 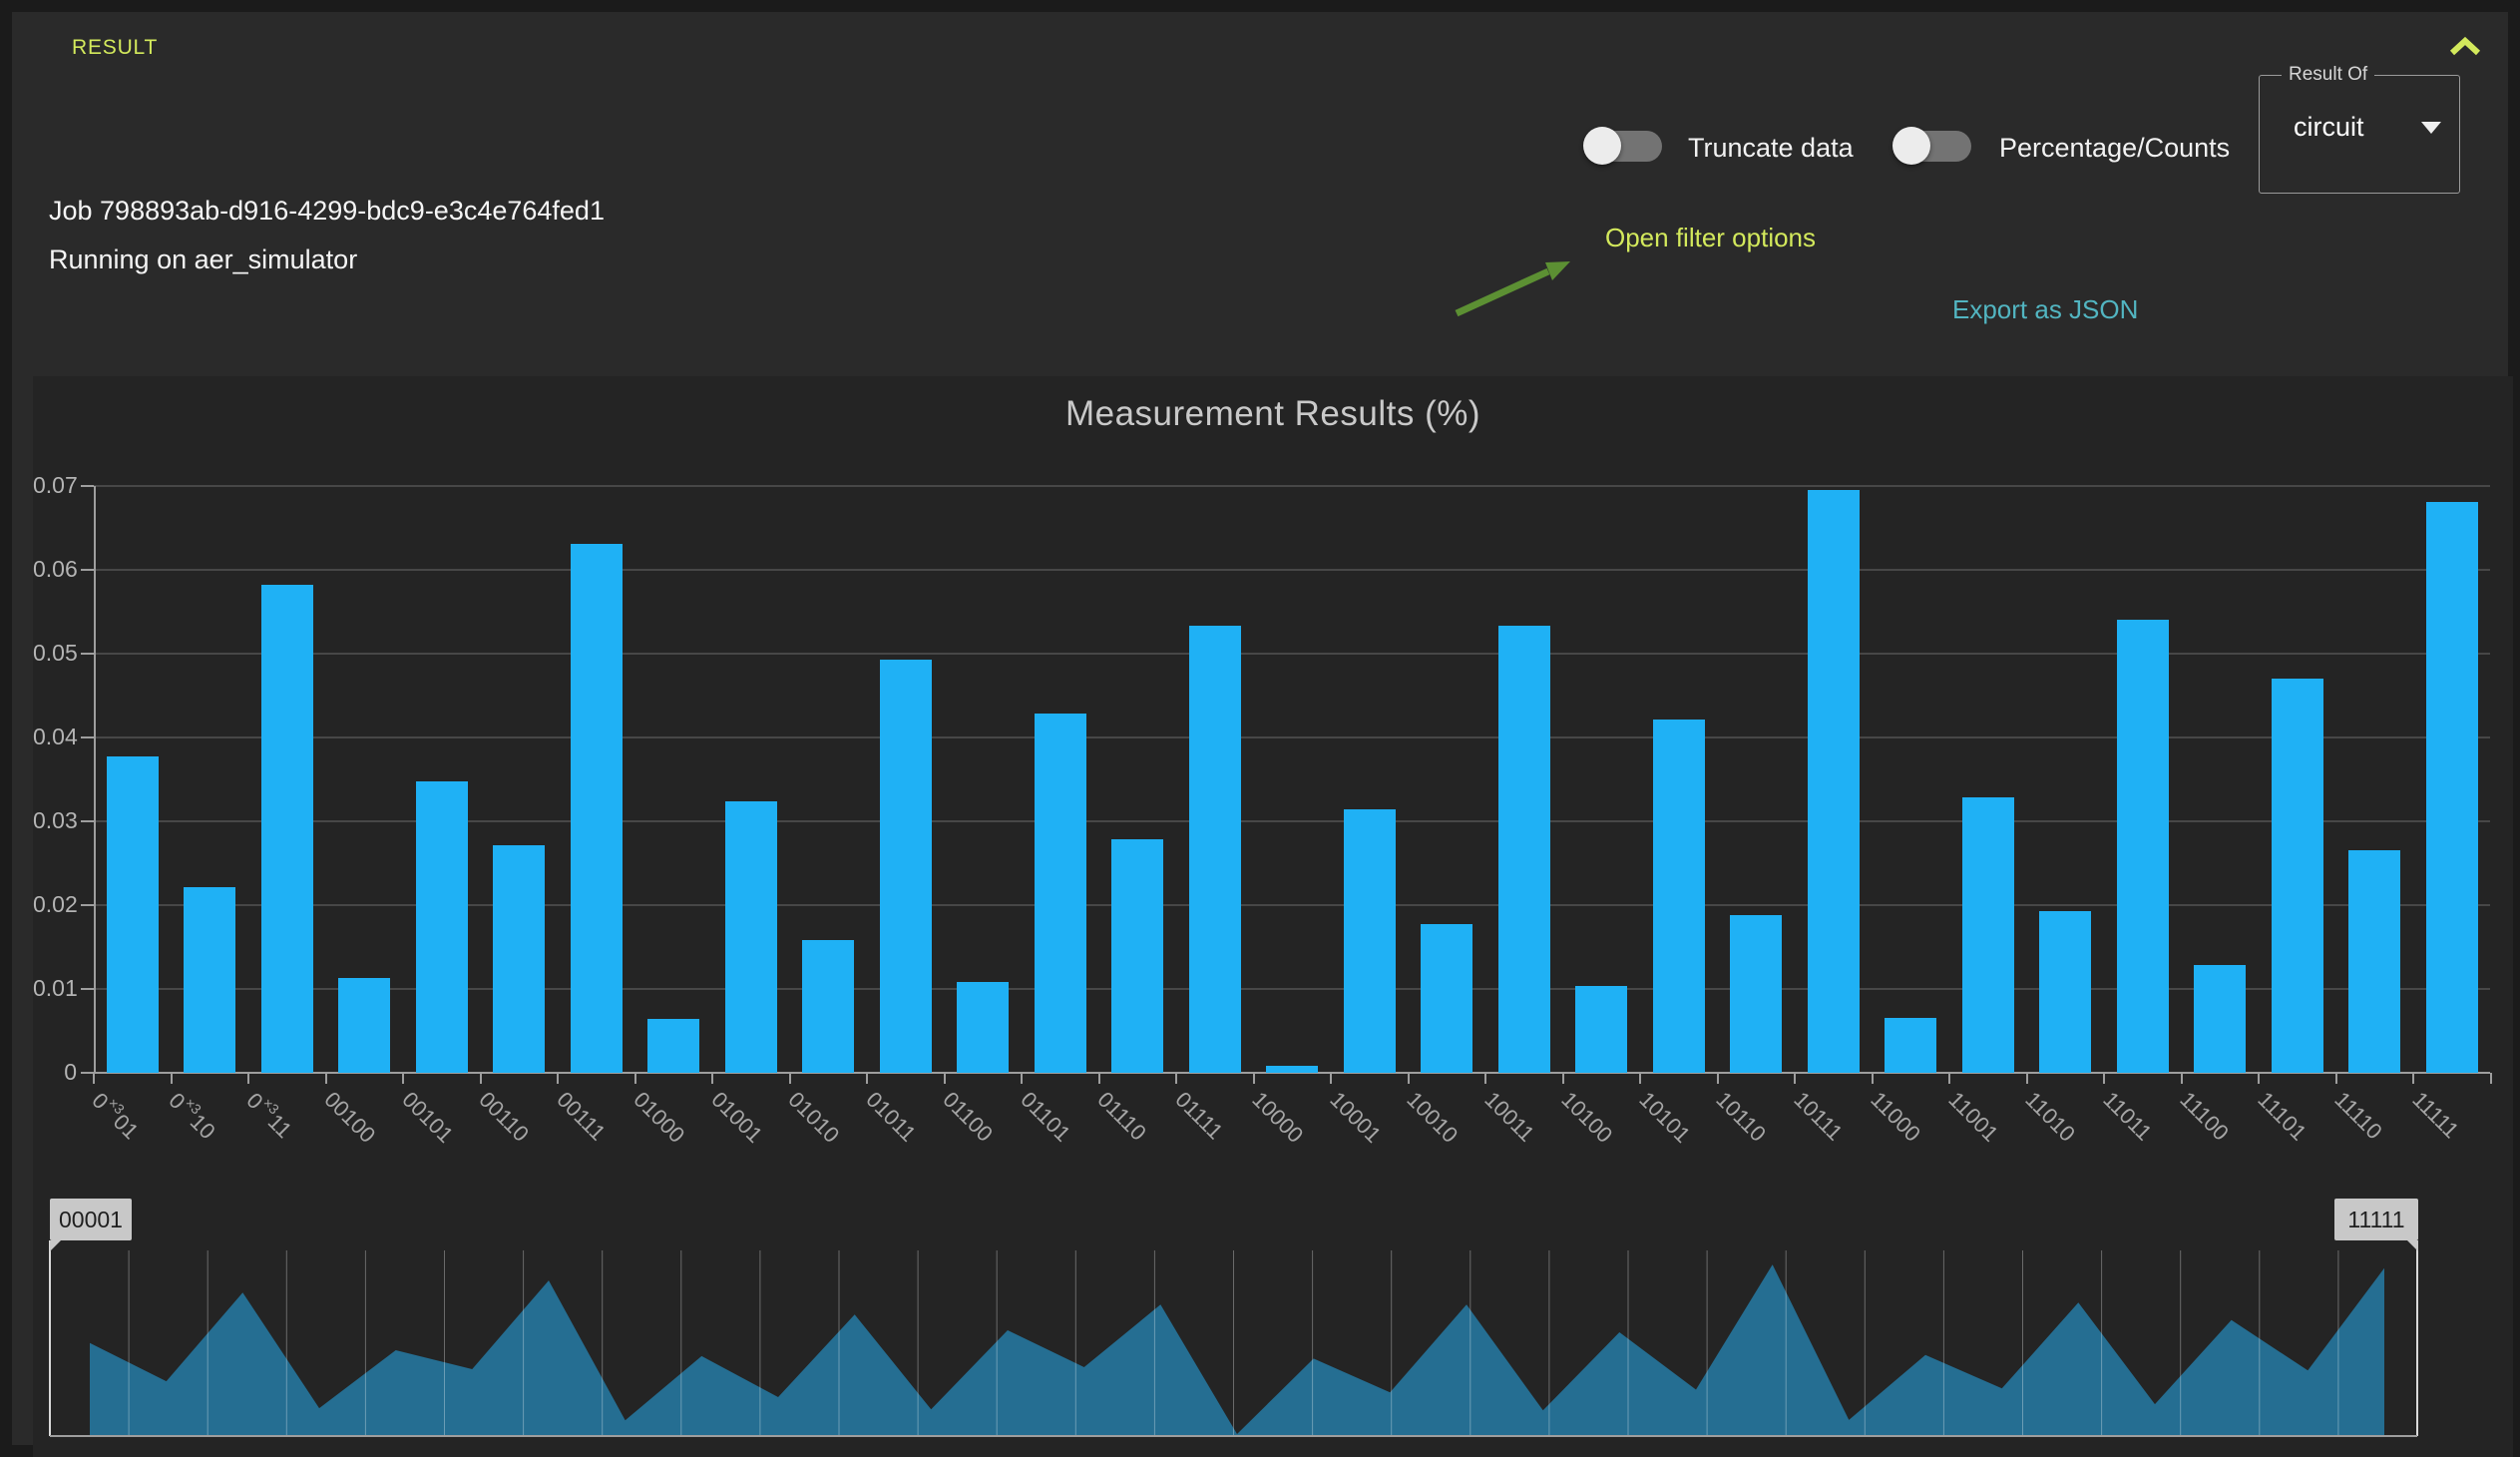 What do you see at coordinates (2127, 1117) in the screenshot?
I see `x-axis-label: 11011` at bounding box center [2127, 1117].